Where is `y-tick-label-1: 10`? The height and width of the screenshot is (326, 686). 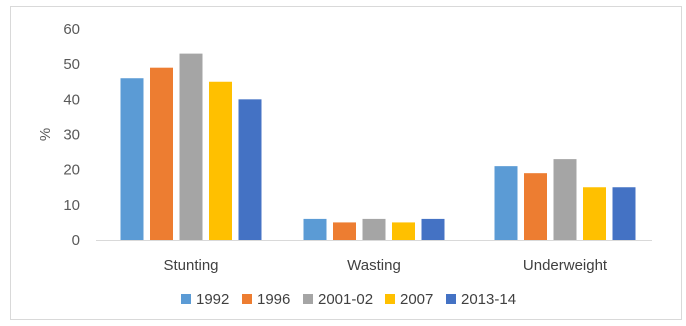 y-tick-label-1: 10 is located at coordinates (71, 205).